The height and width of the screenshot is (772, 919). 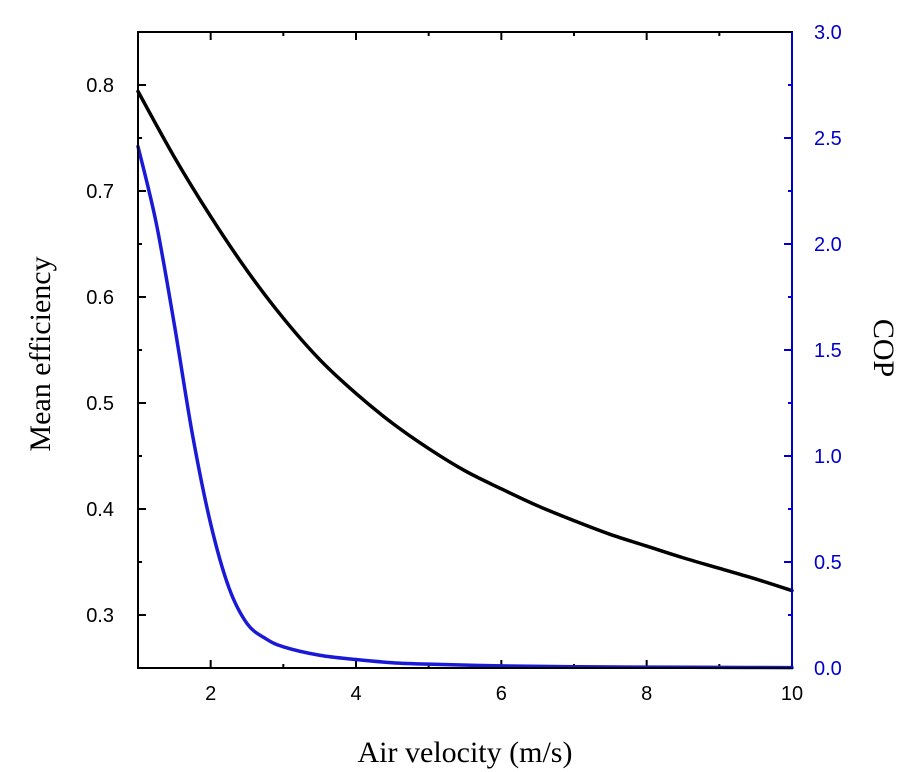 I want to click on x-tick-label: 8, so click(x=646, y=694).